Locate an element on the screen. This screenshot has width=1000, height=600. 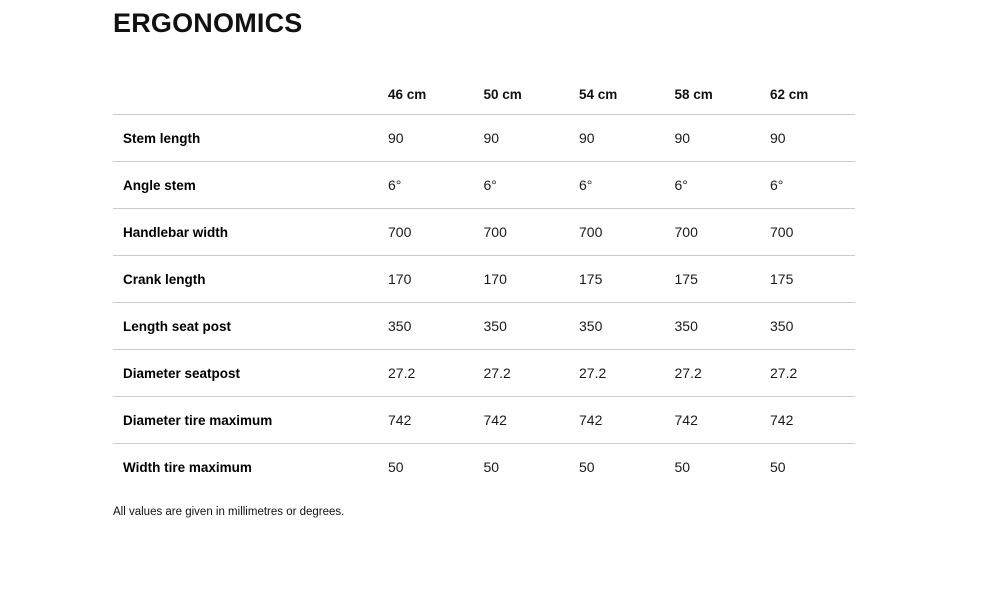
row-label: Crank length is located at coordinates (164, 279).